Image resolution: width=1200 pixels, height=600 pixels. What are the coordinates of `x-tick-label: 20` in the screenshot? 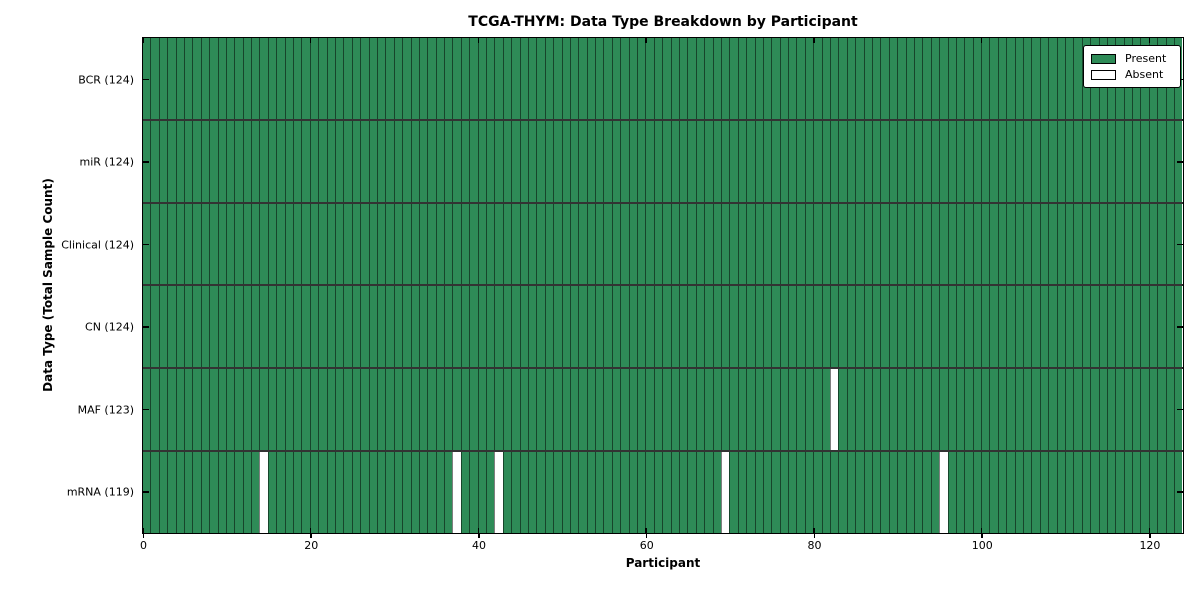 It's located at (311, 545).